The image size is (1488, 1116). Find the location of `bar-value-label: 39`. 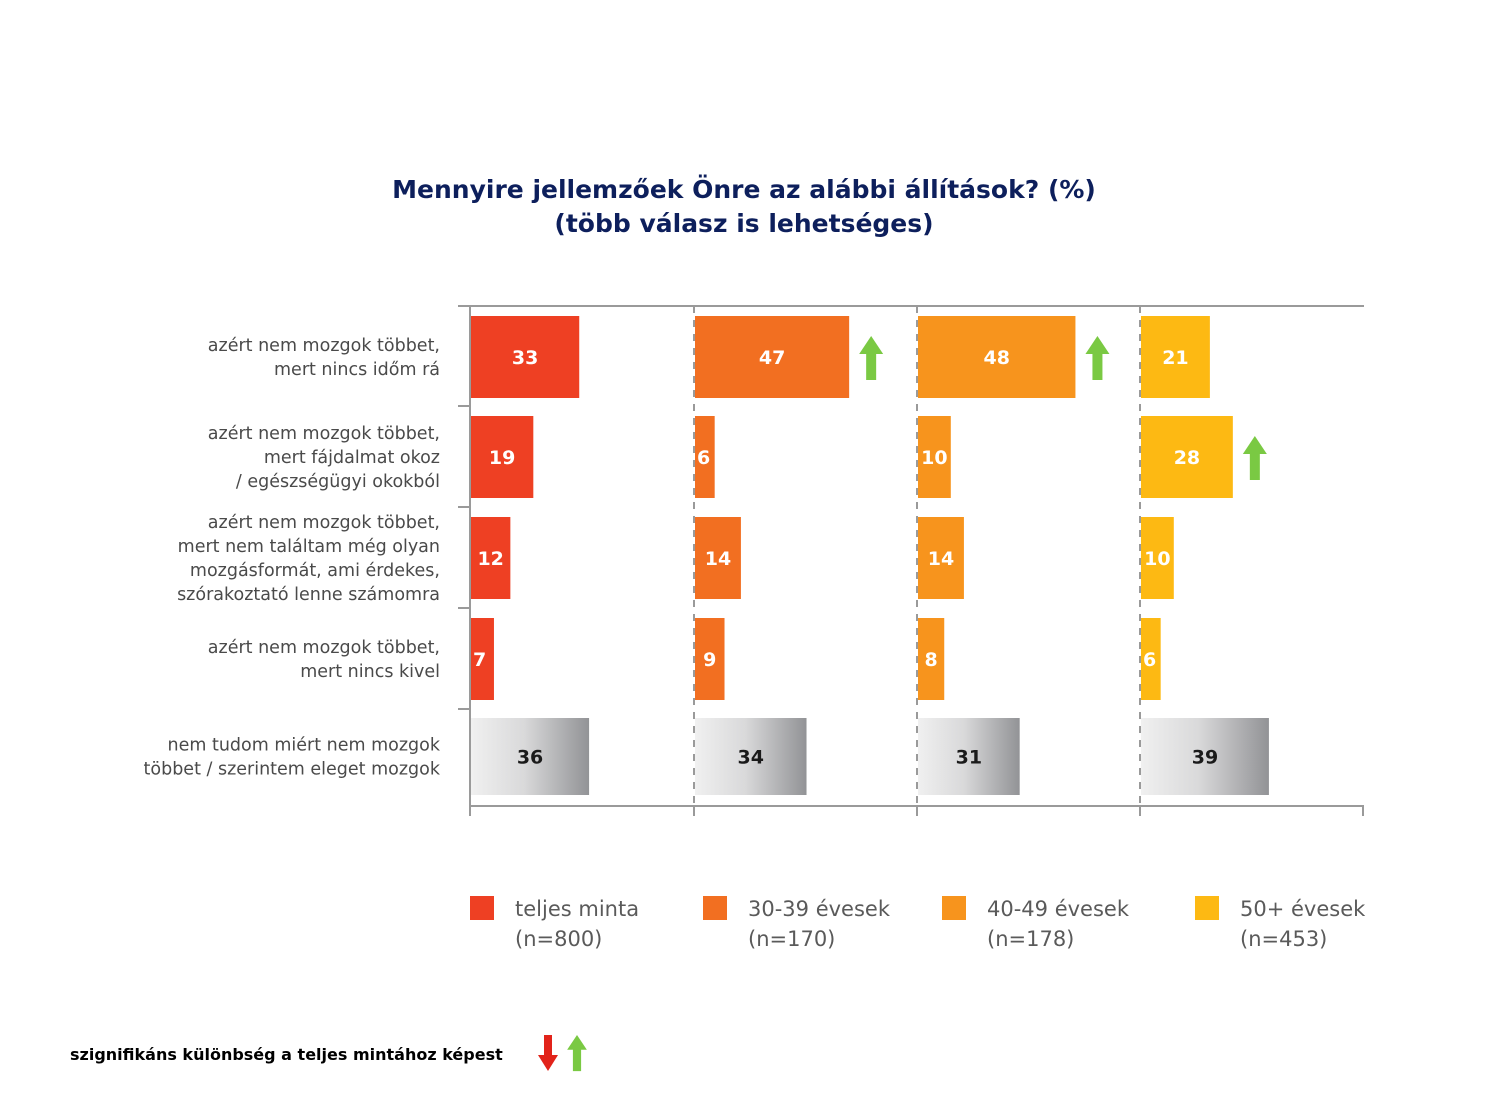

bar-value-label: 39 is located at coordinates (1205, 758).